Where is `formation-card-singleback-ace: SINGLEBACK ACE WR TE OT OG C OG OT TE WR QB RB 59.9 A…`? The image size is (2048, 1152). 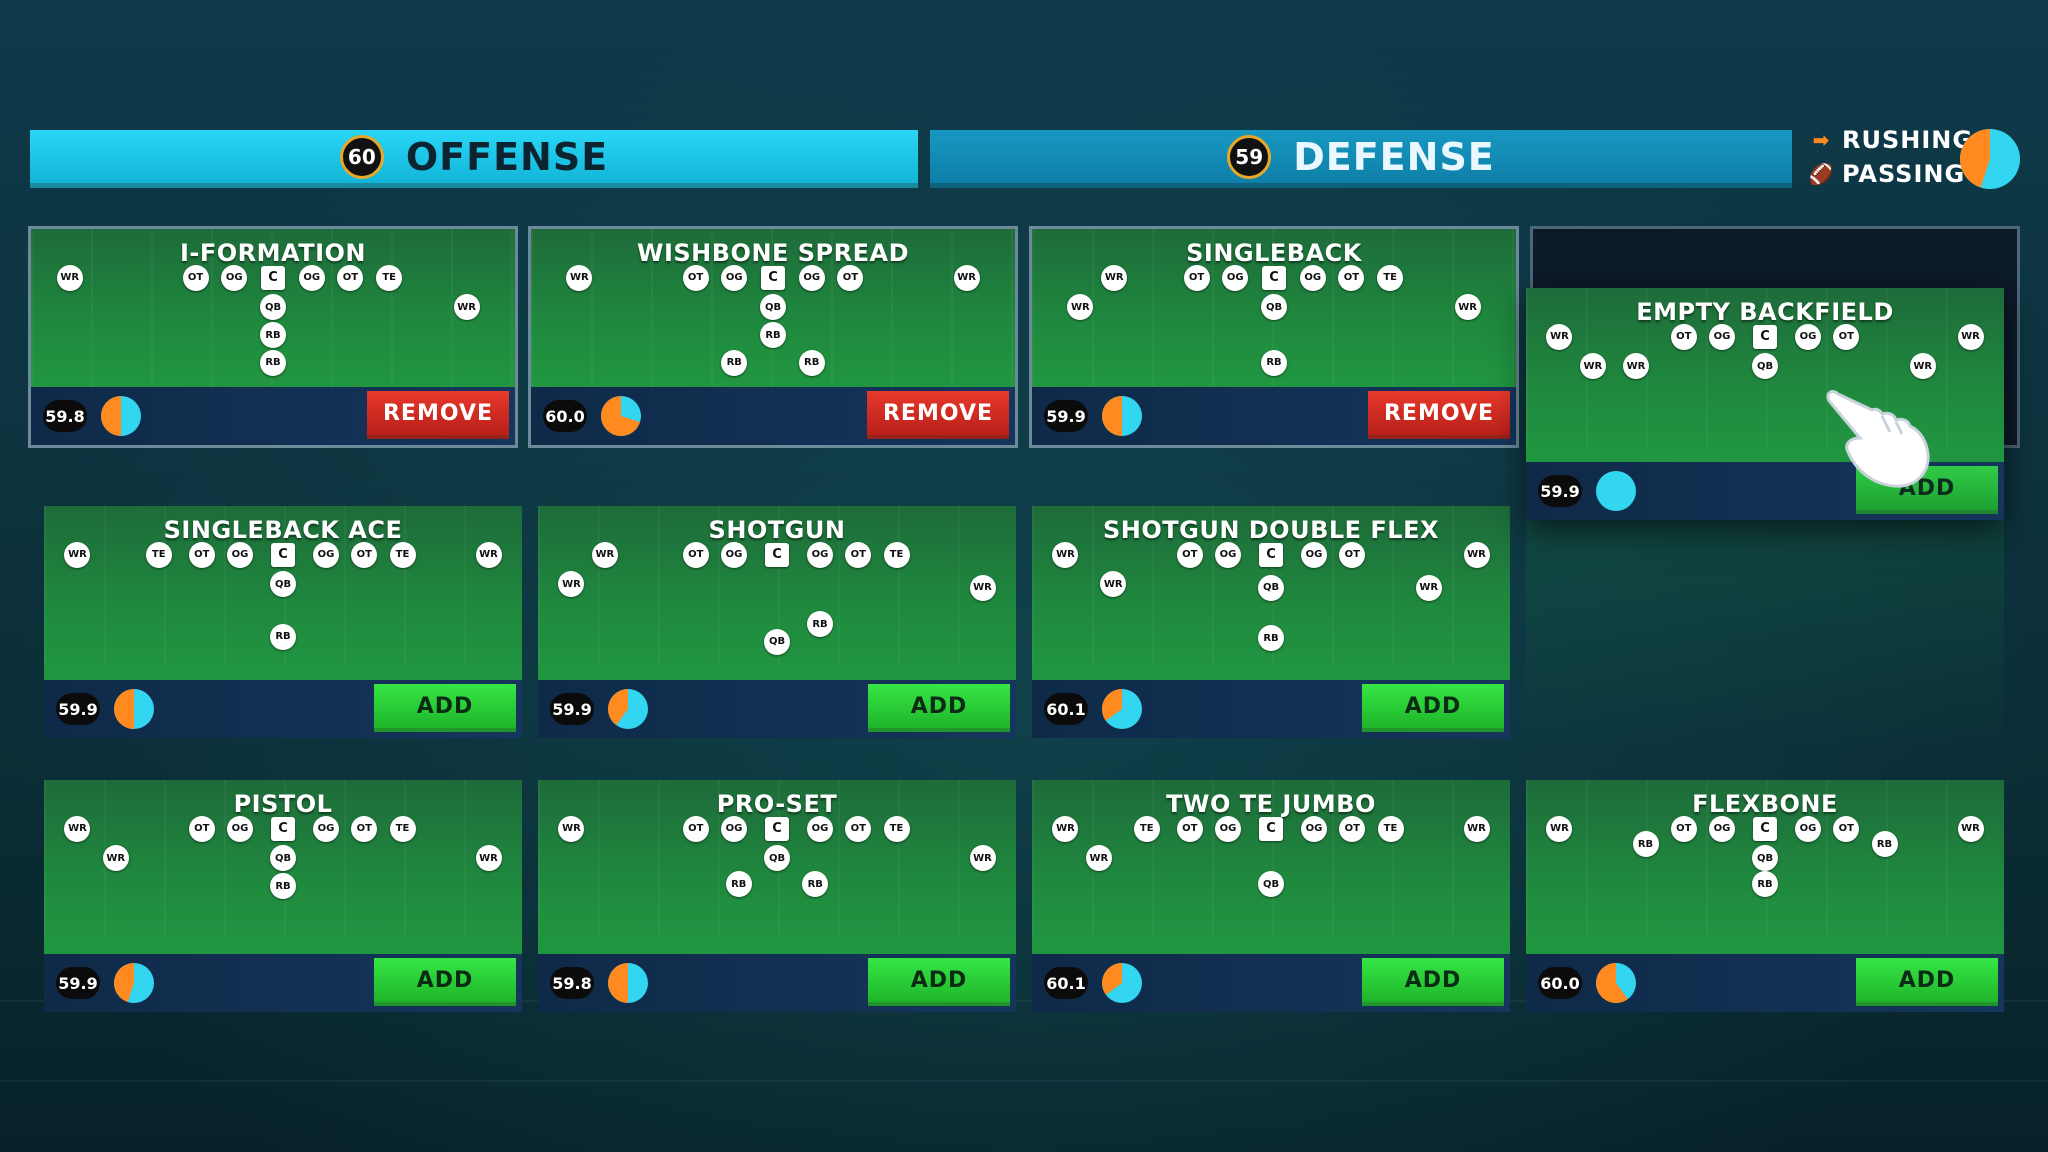 formation-card-singleback-ace: SINGLEBACK ACE WR TE OT OG C OG OT TE WR QB RB 59.9 A… is located at coordinates (283, 622).